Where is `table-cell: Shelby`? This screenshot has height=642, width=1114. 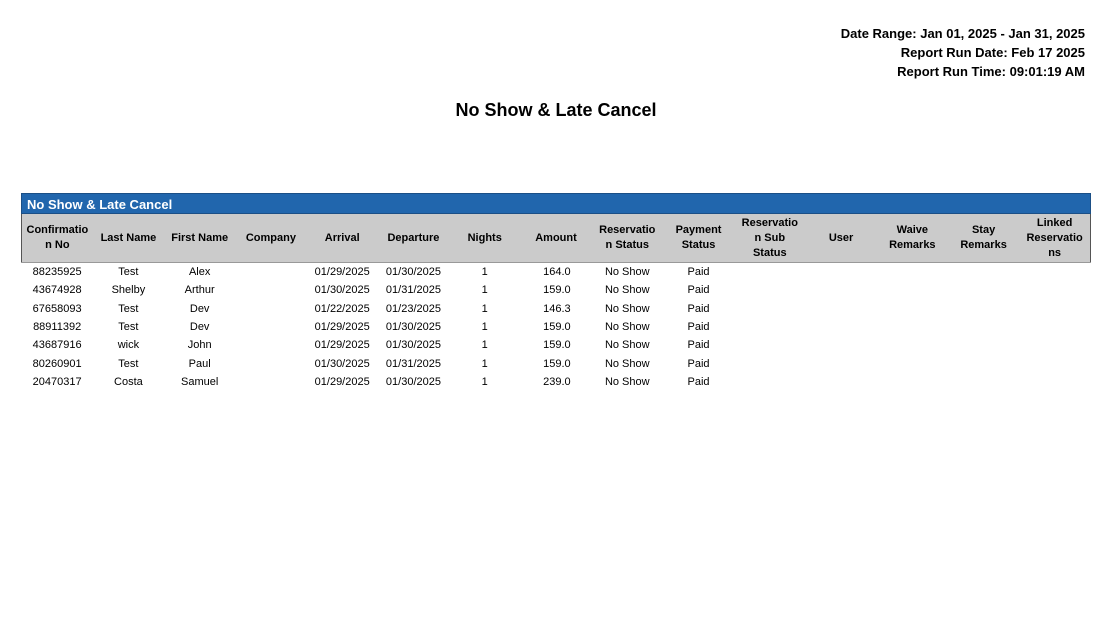
table-cell: Shelby is located at coordinates (128, 290).